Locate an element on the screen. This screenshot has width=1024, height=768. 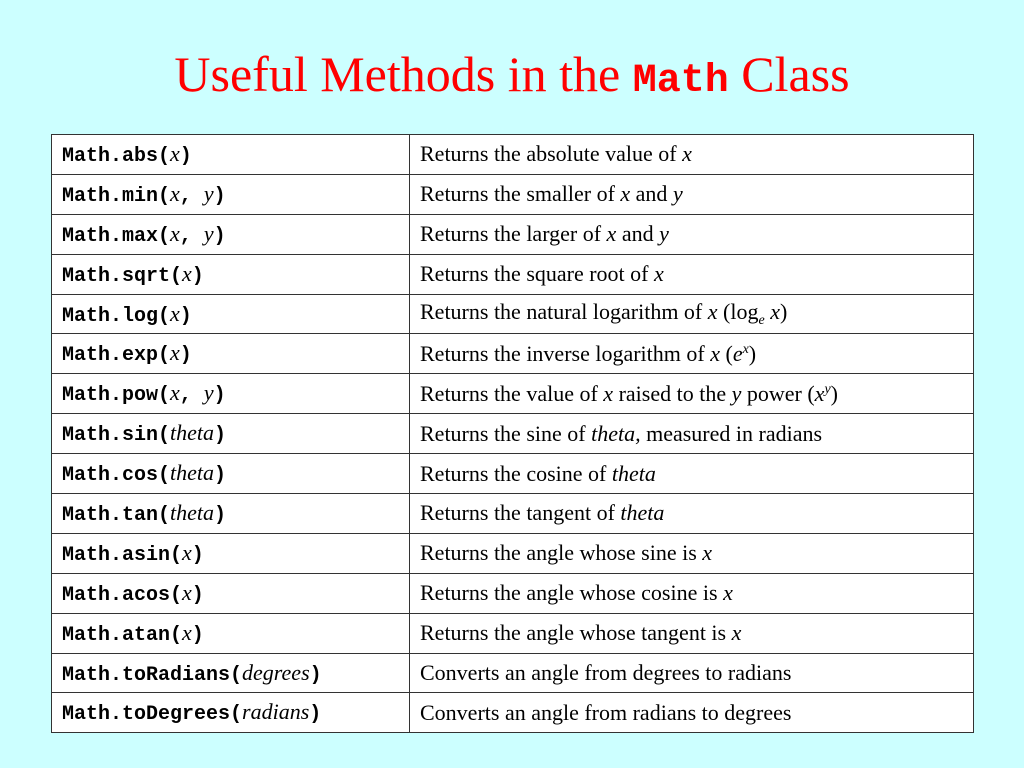
text-segment: Returns the tangent of is located at coordinates (520, 513).